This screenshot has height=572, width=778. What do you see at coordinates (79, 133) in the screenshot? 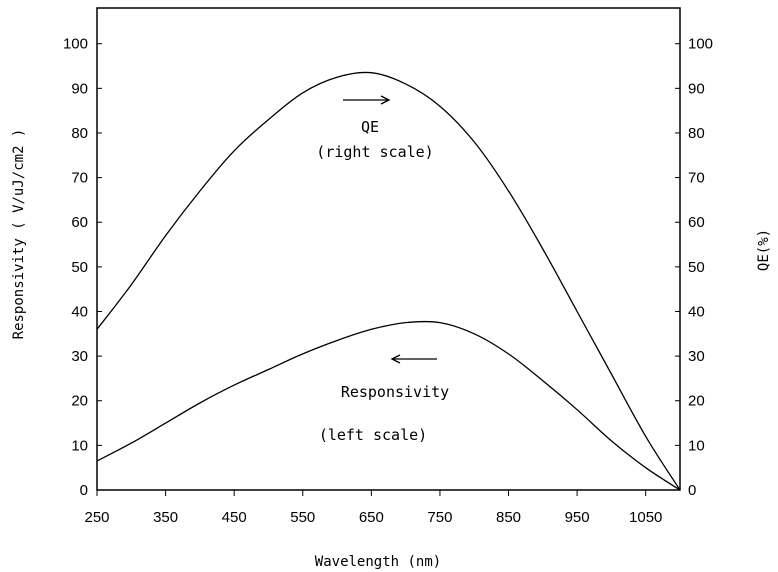
I see `left-tick-label: 80` at bounding box center [79, 133].